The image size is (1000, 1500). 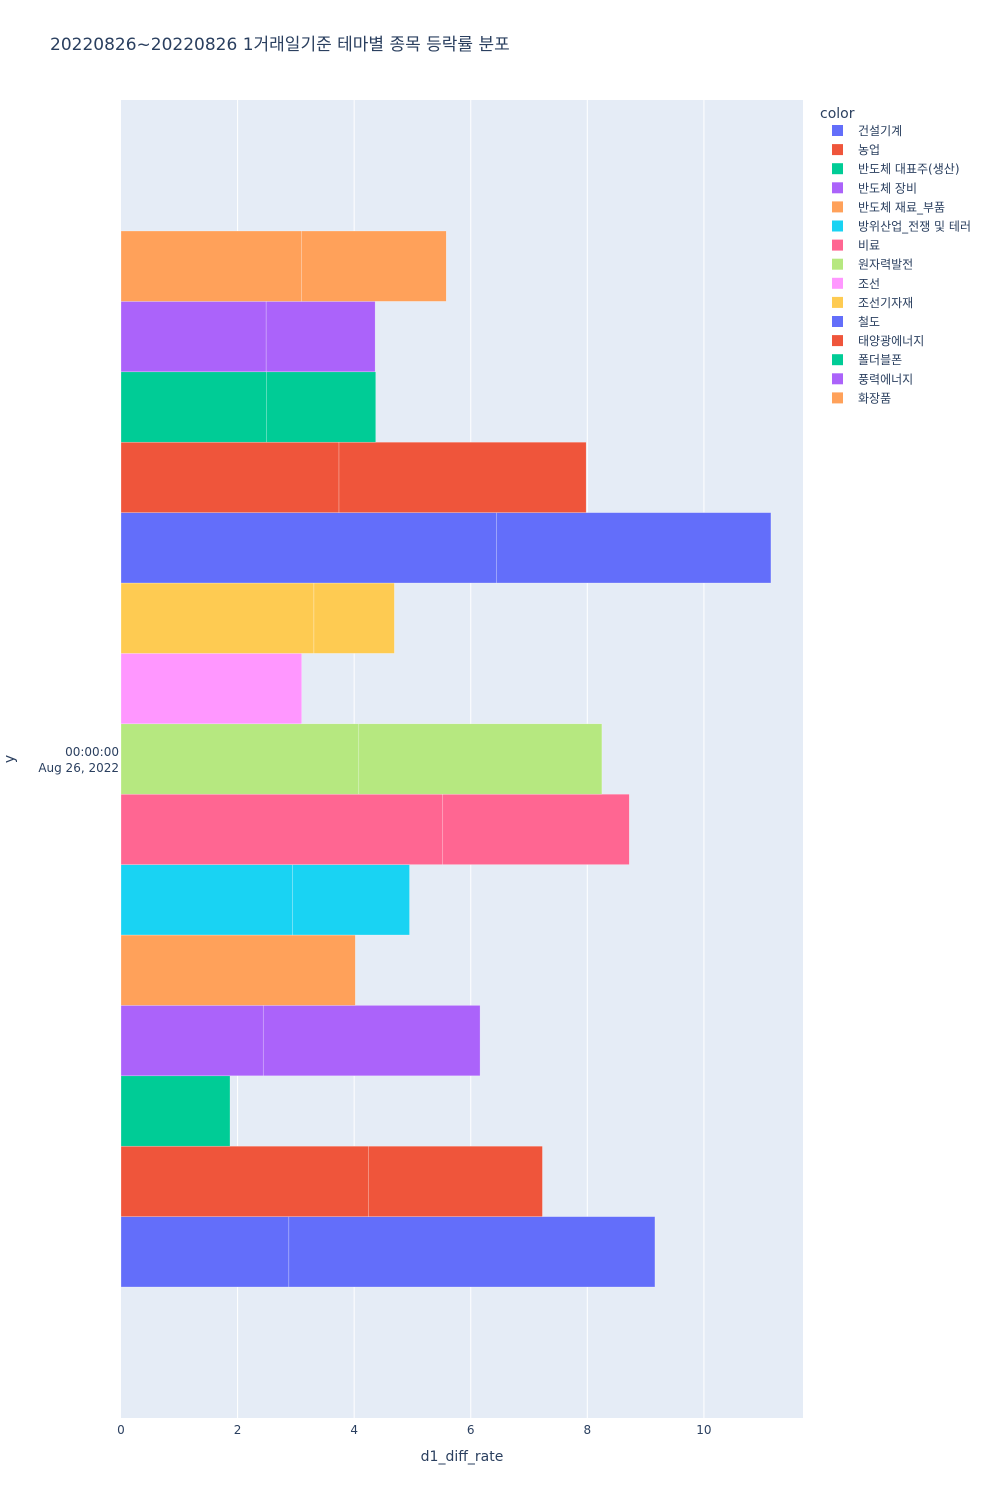 I want to click on x-tick-label: 10, so click(x=703, y=1430).